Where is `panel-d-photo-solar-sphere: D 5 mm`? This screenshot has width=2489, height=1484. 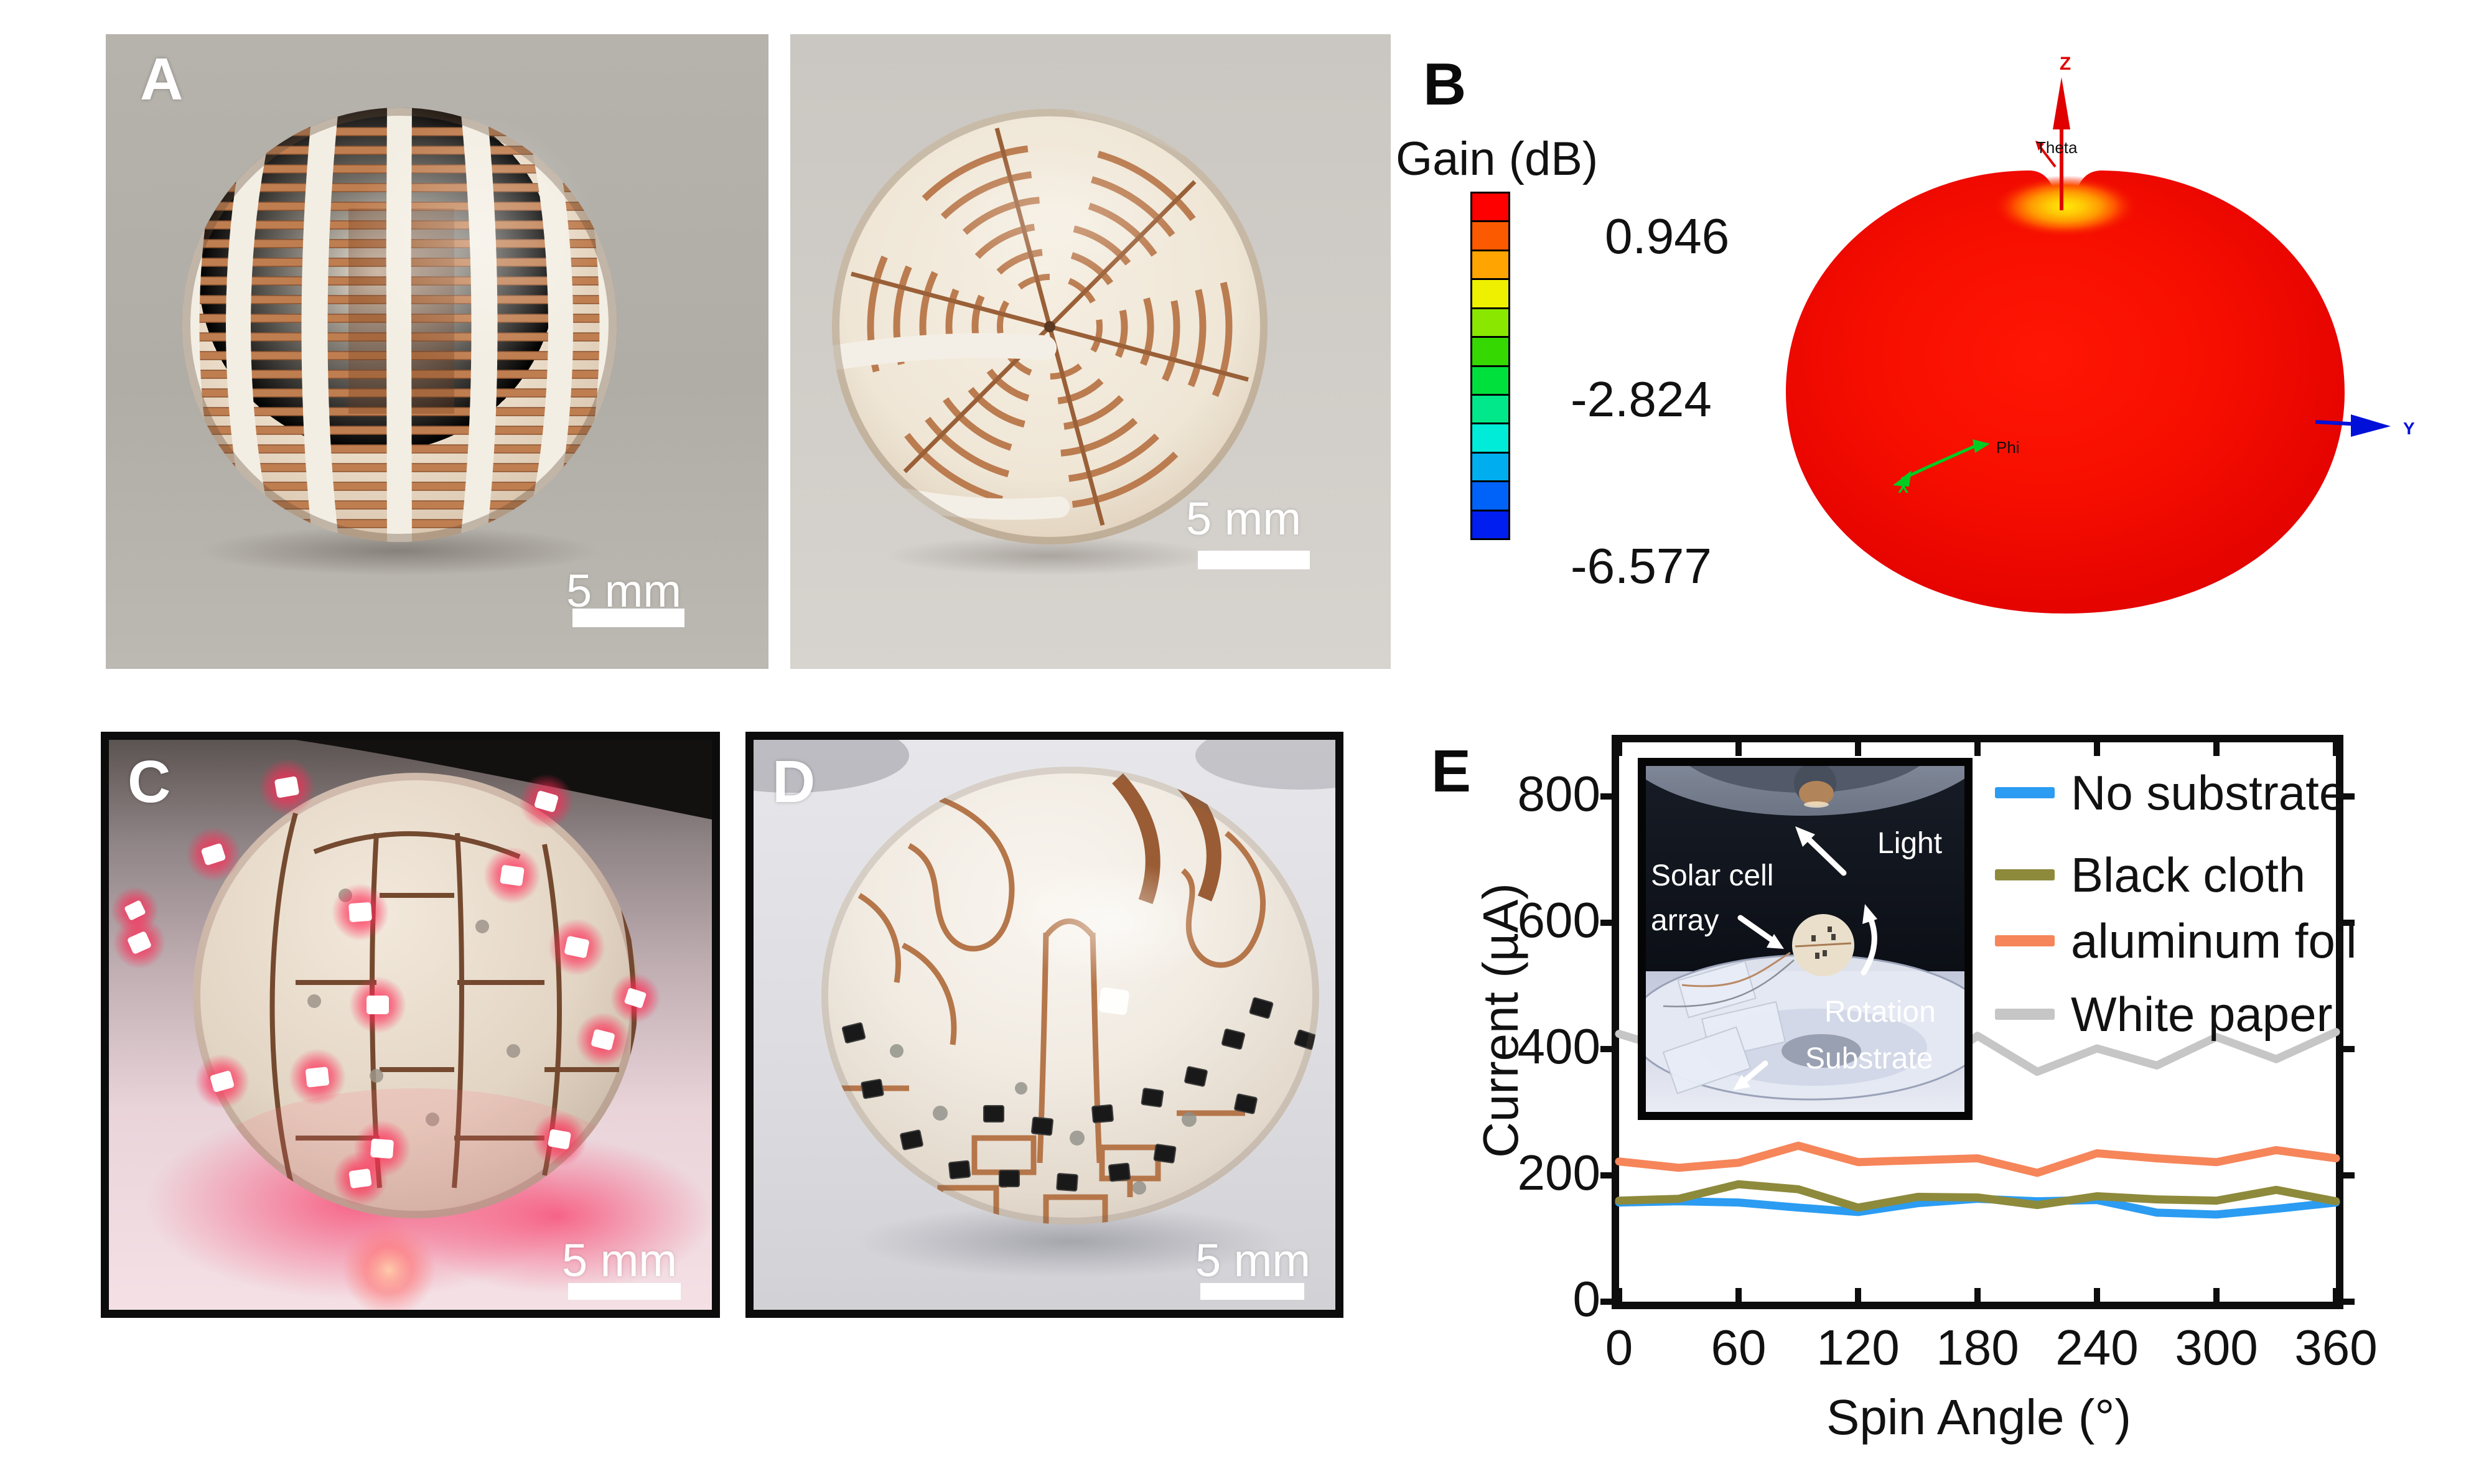 panel-d-photo-solar-sphere: D 5 mm is located at coordinates (1044, 1025).